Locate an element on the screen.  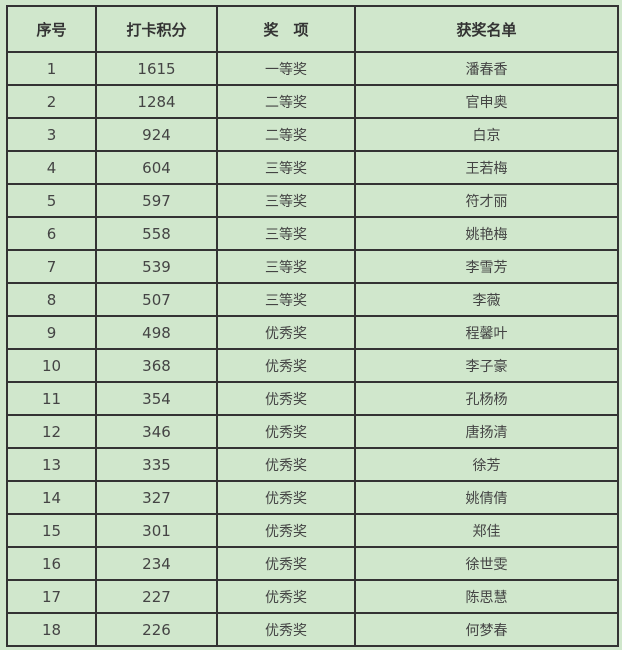
table-row: 14 327 优秀奖 姚倩倩 is located at coordinates (312, 497).